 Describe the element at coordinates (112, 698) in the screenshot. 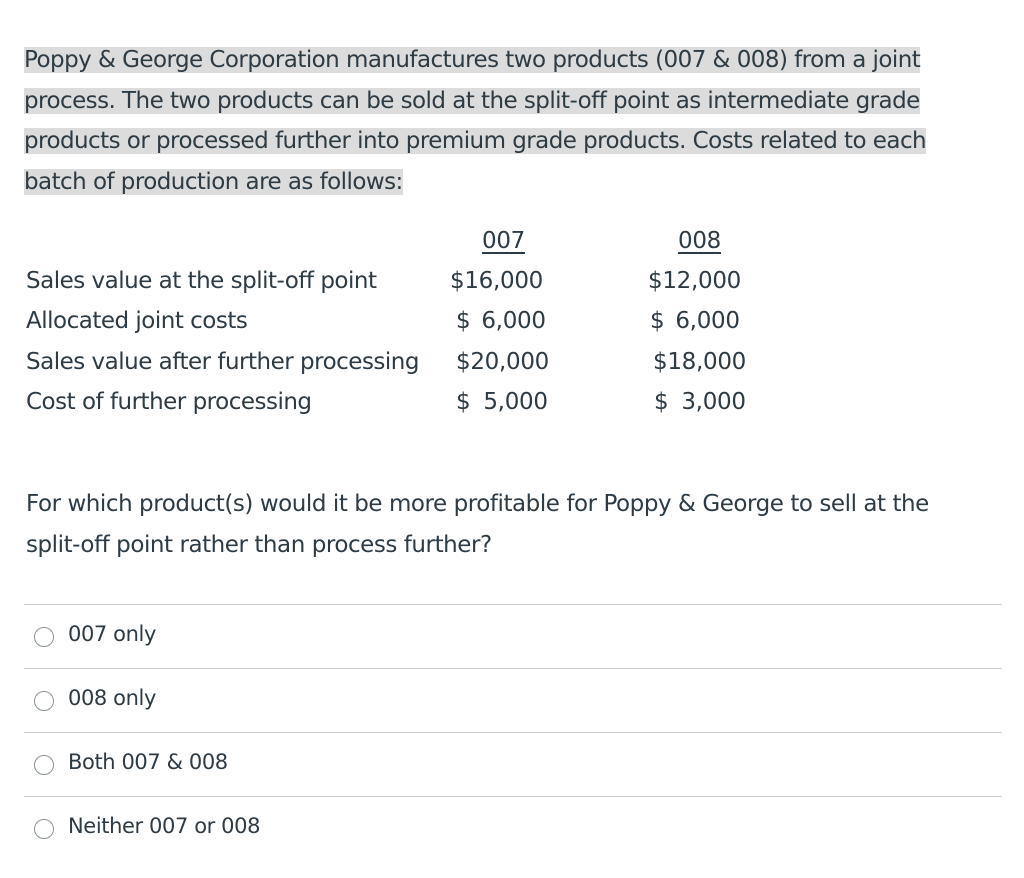

I see `answer-label: 008 only` at that location.